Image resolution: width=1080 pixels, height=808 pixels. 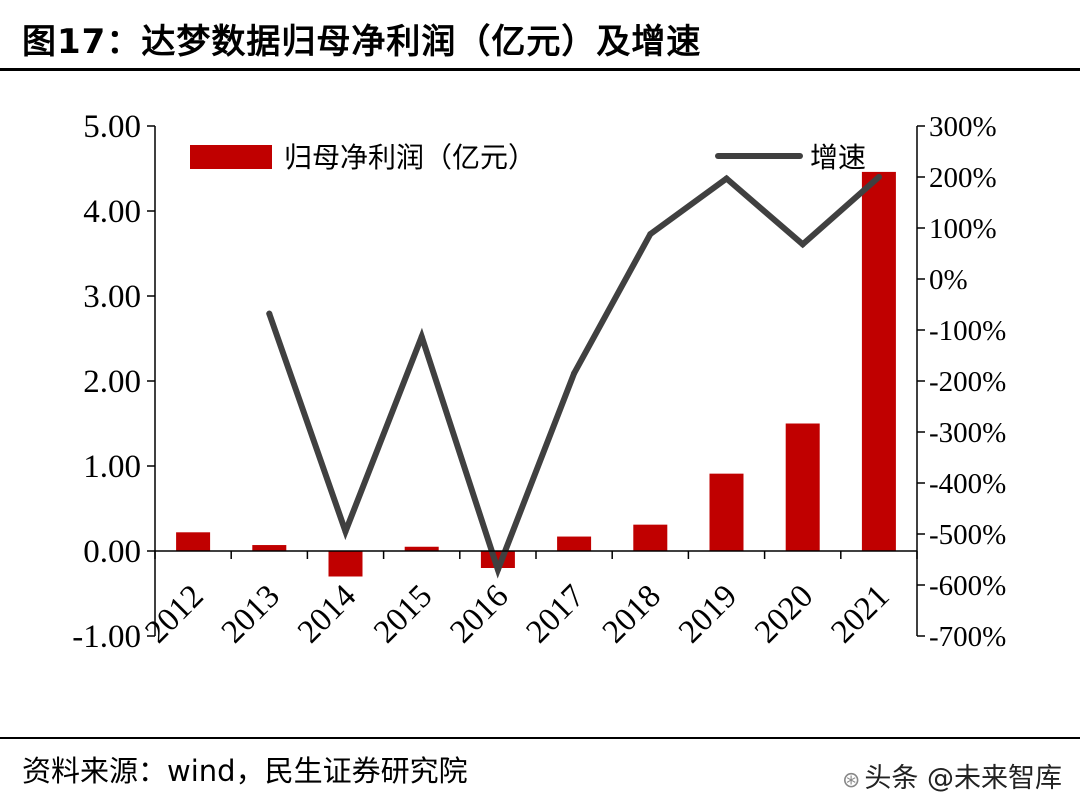 I want to click on bar-2012, so click(x=193, y=541).